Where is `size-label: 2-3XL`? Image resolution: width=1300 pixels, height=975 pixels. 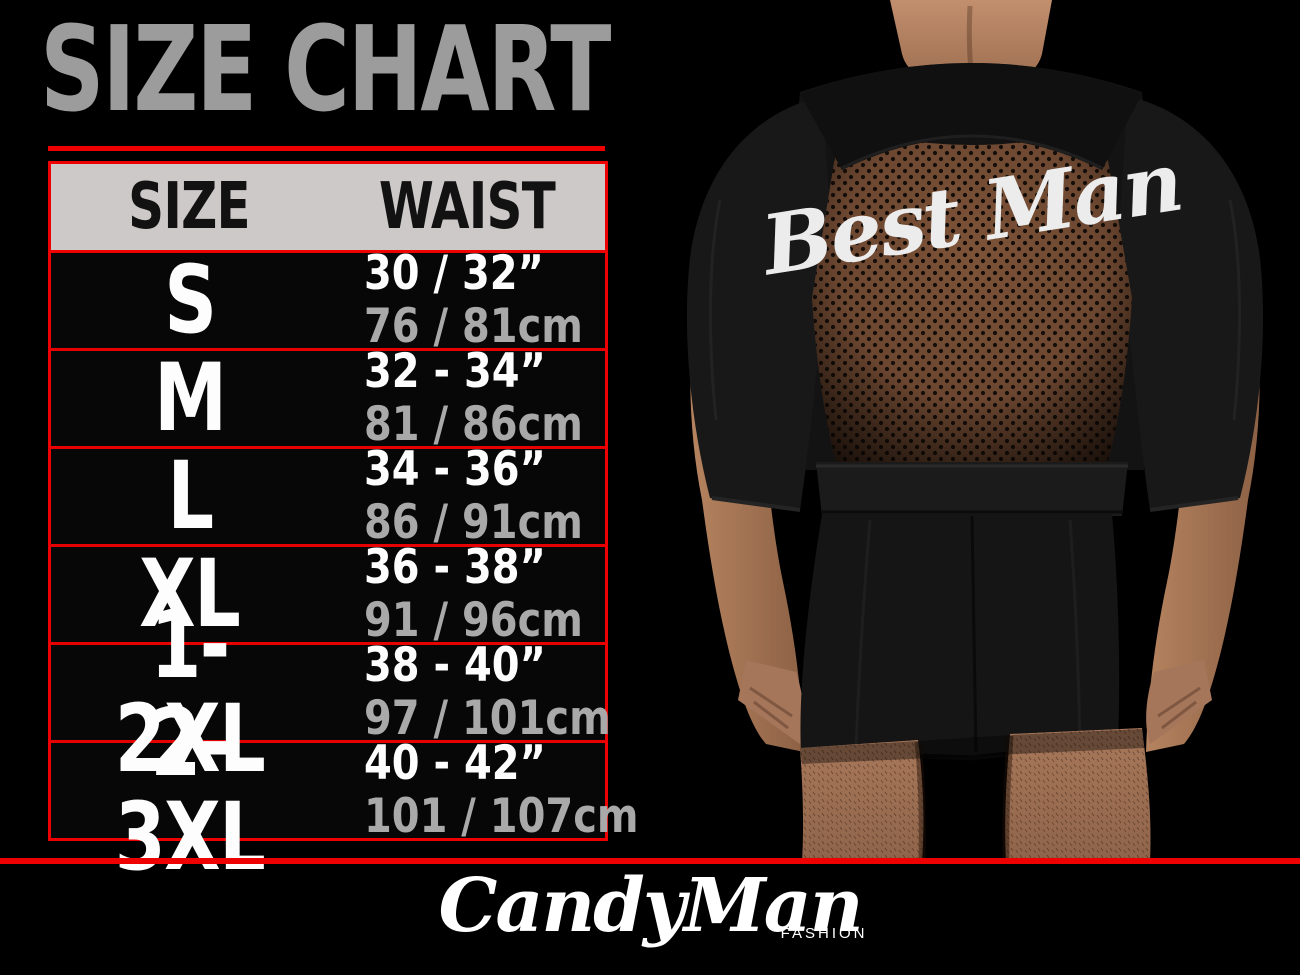 size-label: 2-3XL is located at coordinates (190, 790).